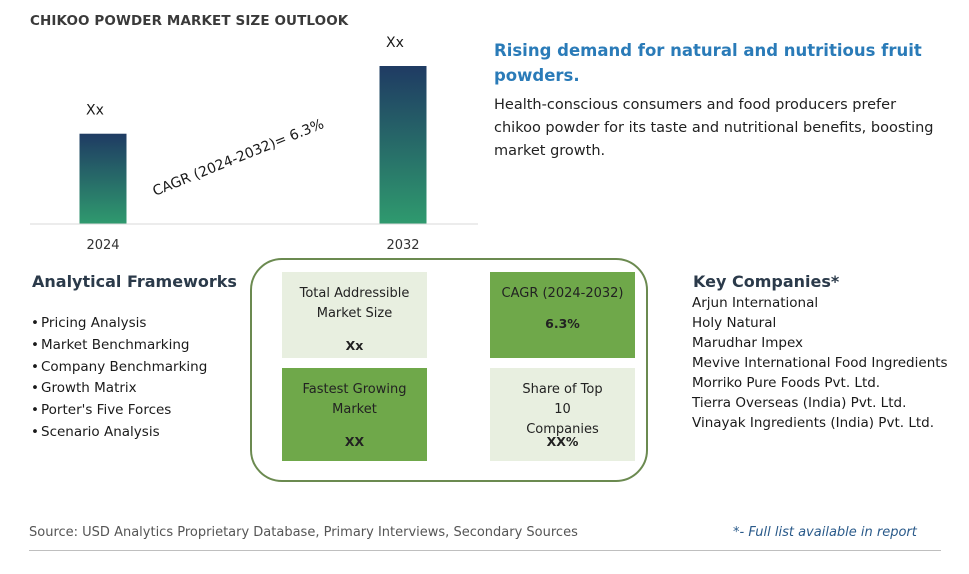  I want to click on metric-total-addressable-market: Total Addressible Market Size Xx, so click(354, 315).